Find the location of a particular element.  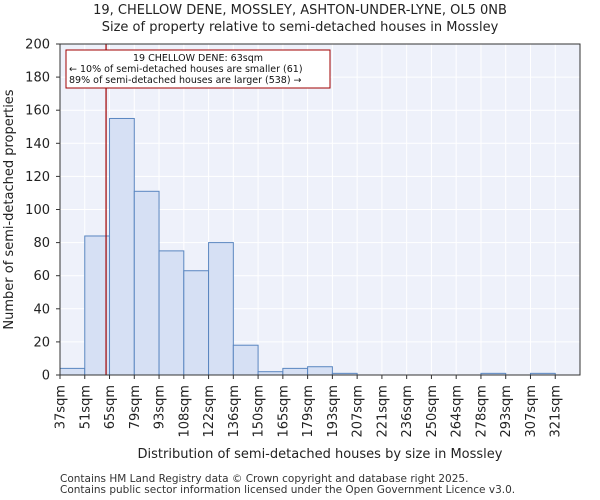

x-tick-label: 293sqm is located at coordinates (506, 411).